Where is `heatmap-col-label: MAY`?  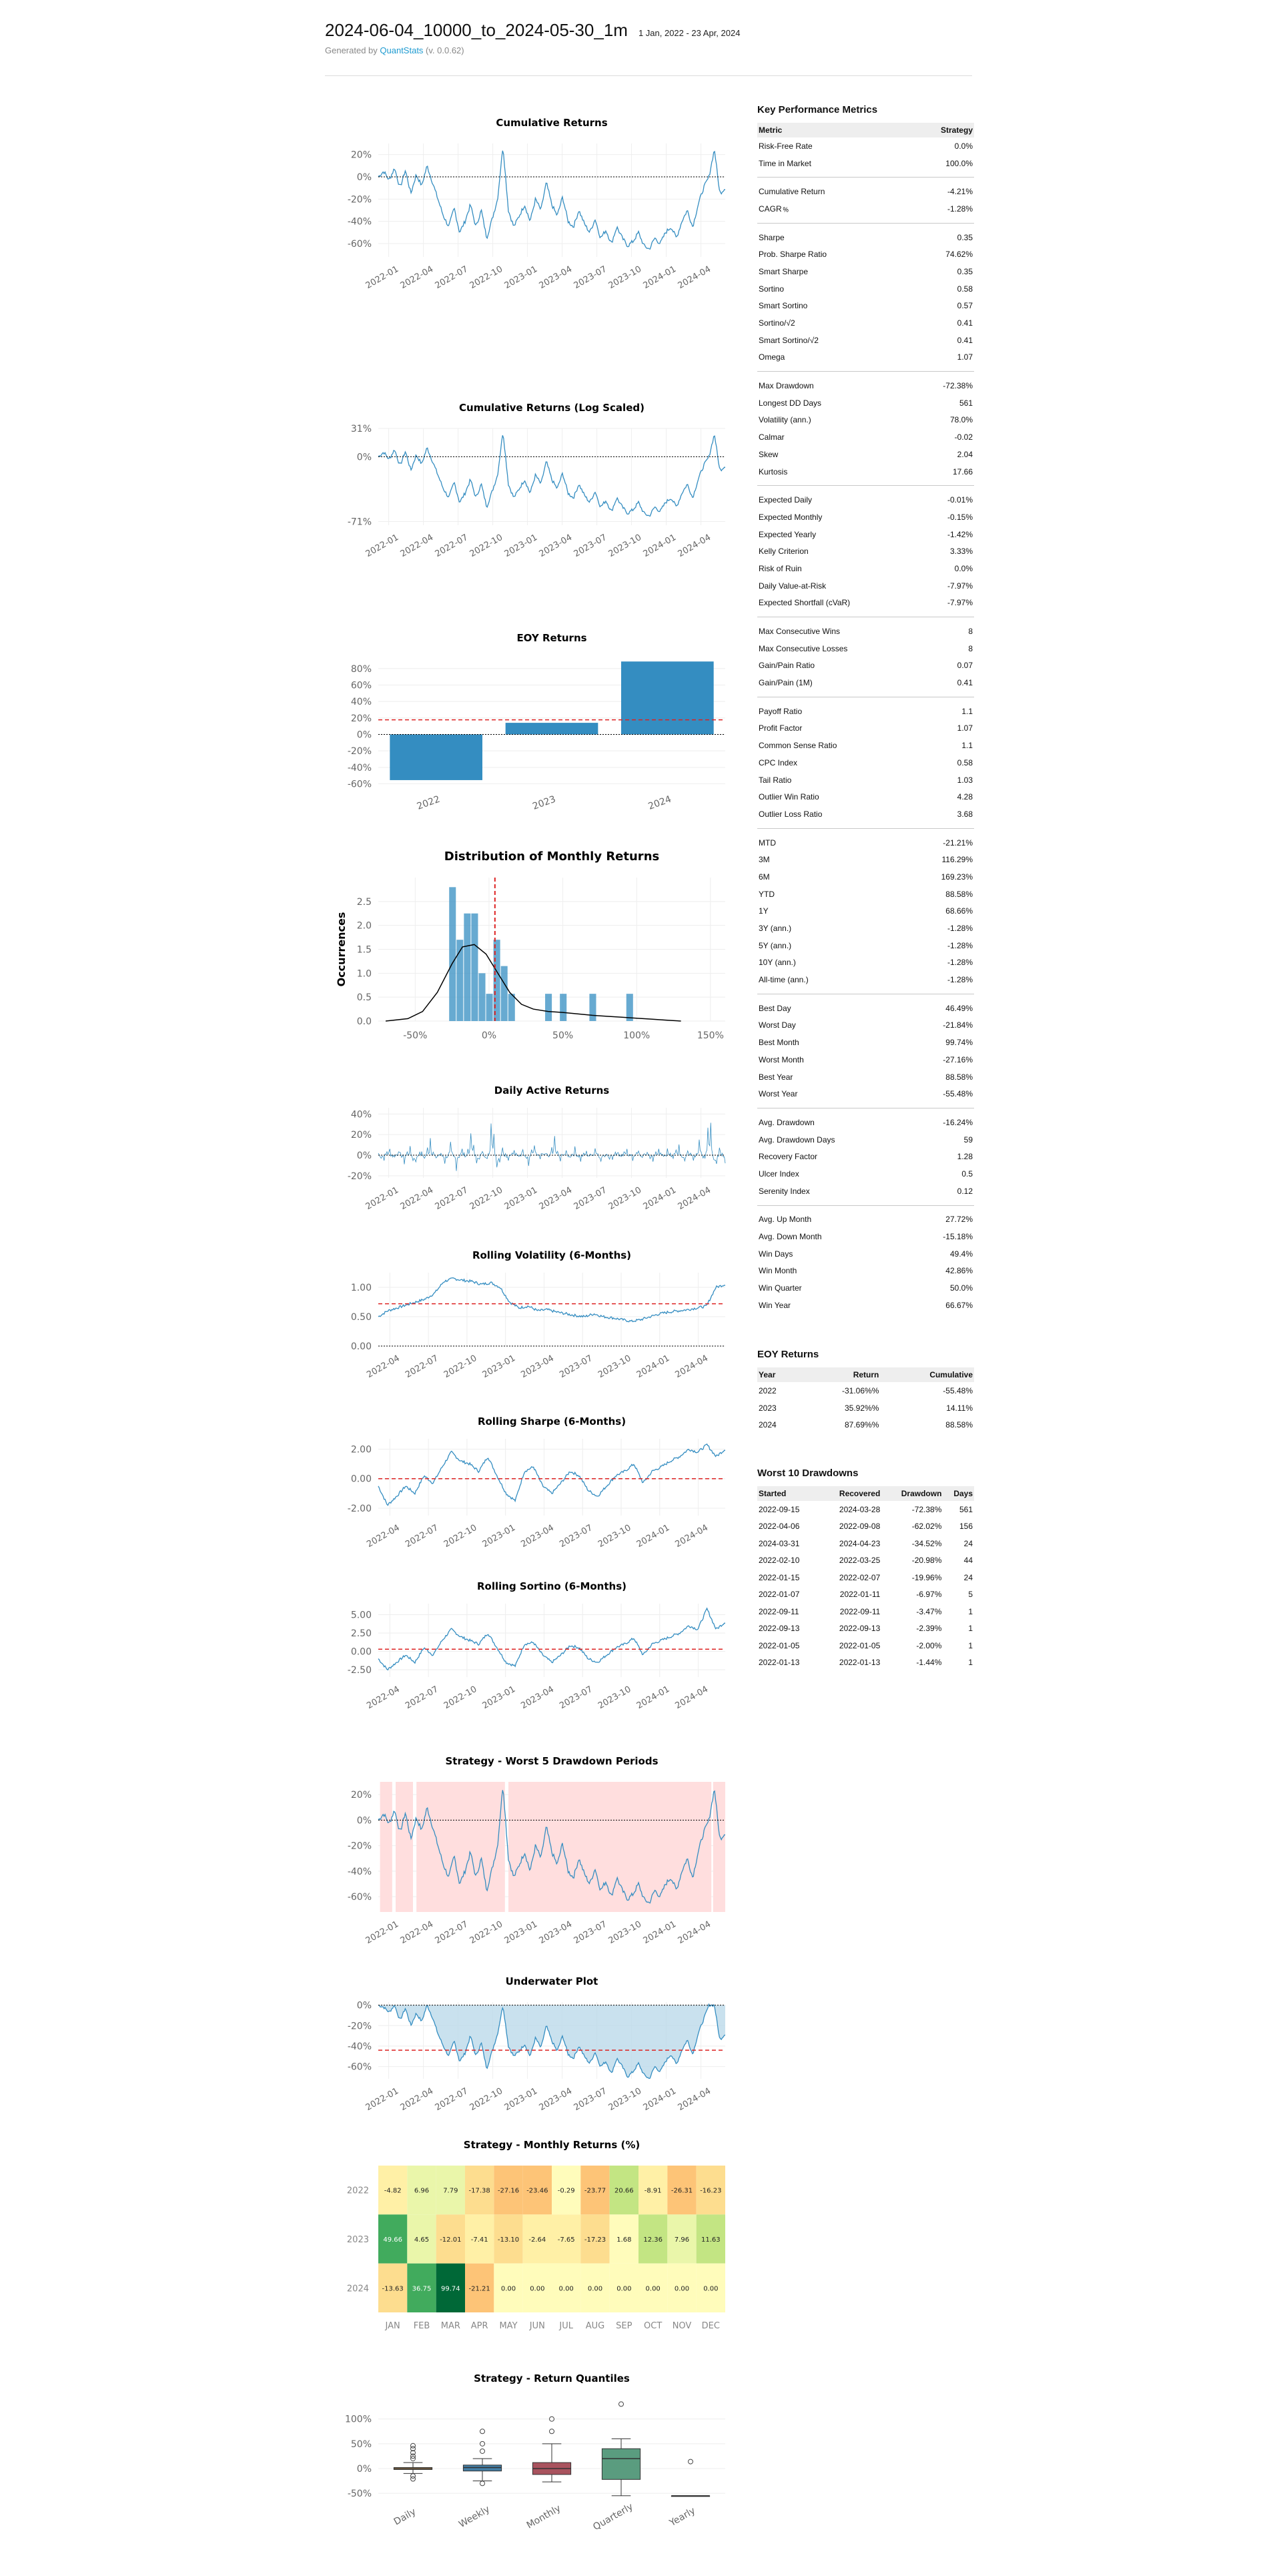 heatmap-col-label: MAY is located at coordinates (508, 2326).